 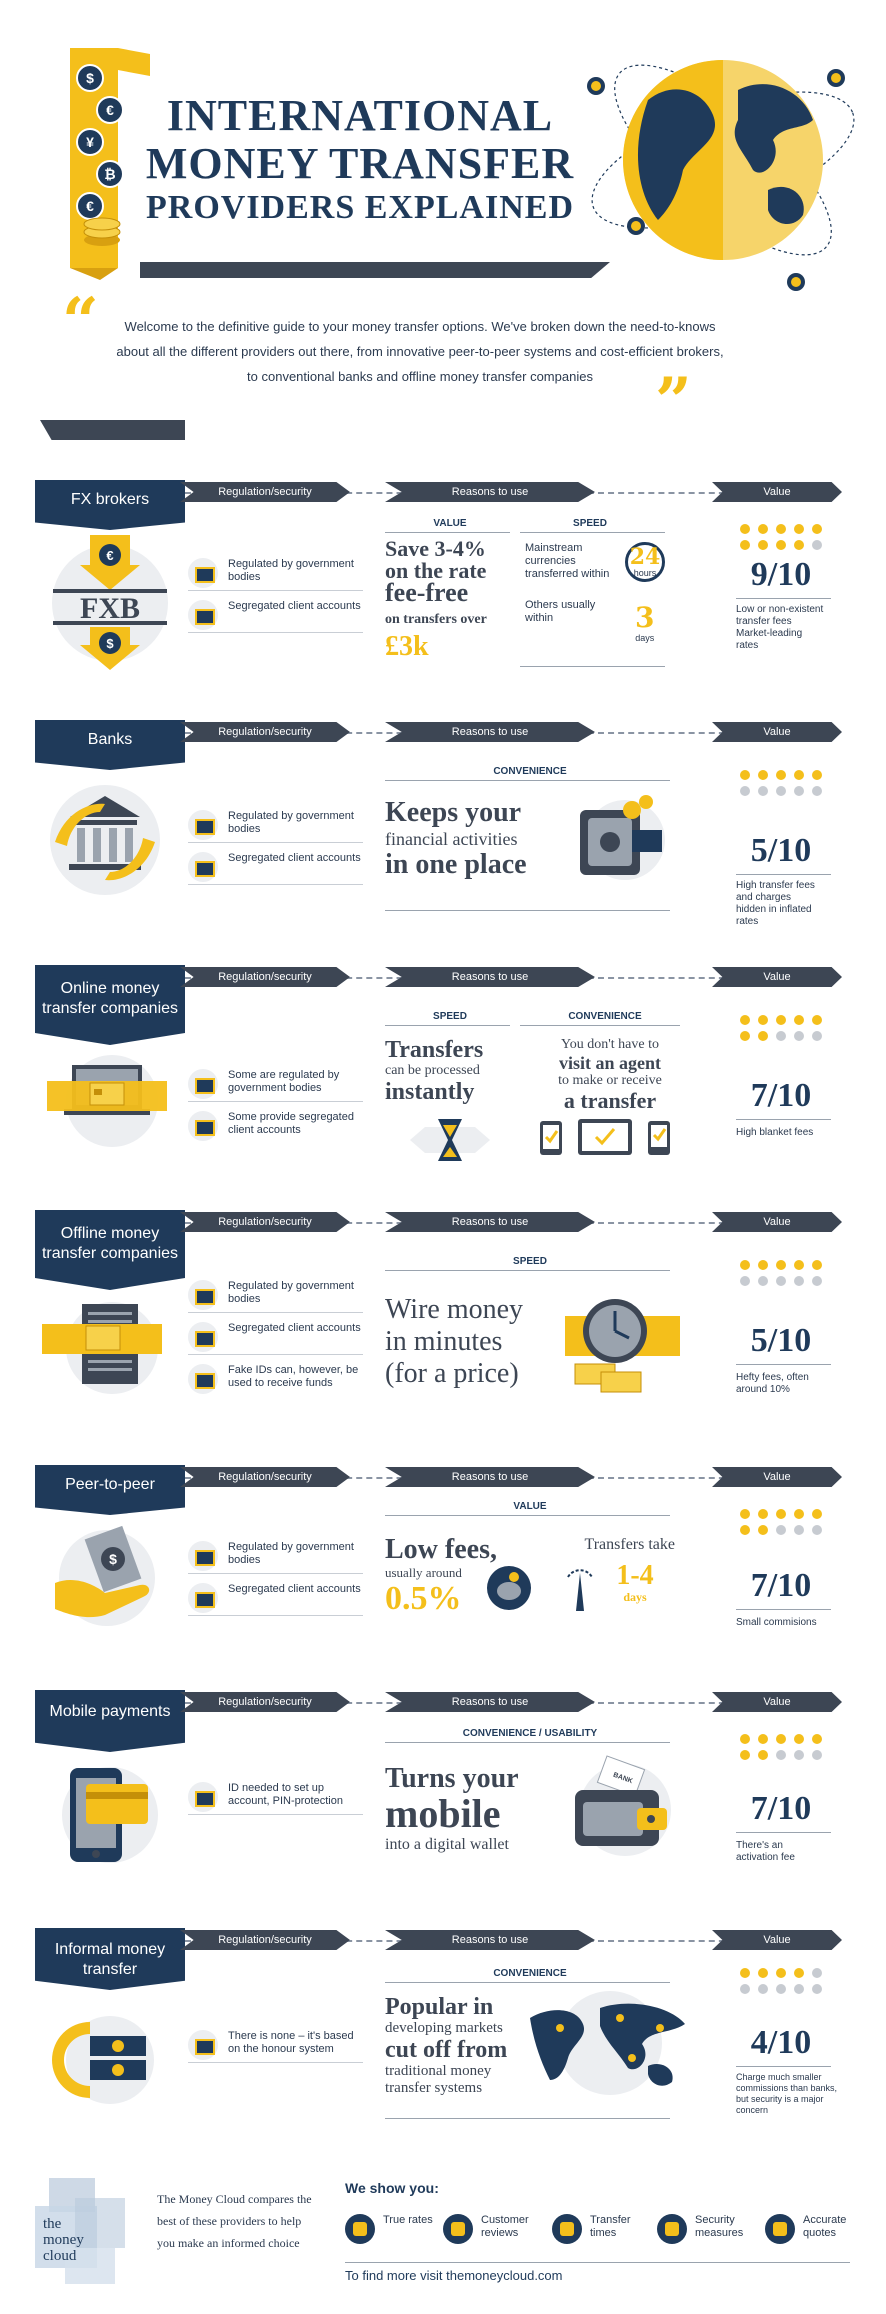 I want to click on score: 7/10, so click(x=781, y=1585).